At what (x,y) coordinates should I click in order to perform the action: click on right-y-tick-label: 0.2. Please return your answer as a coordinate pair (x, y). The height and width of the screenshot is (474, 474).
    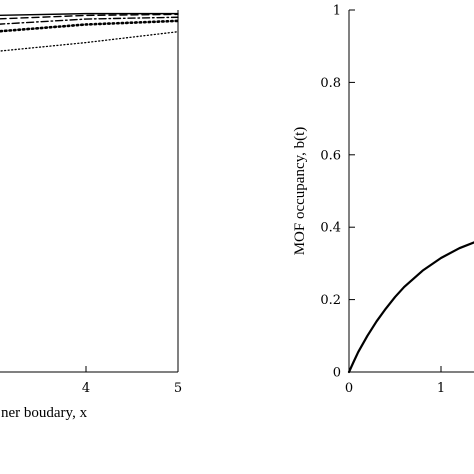
    Looking at the image, I should click on (330, 300).